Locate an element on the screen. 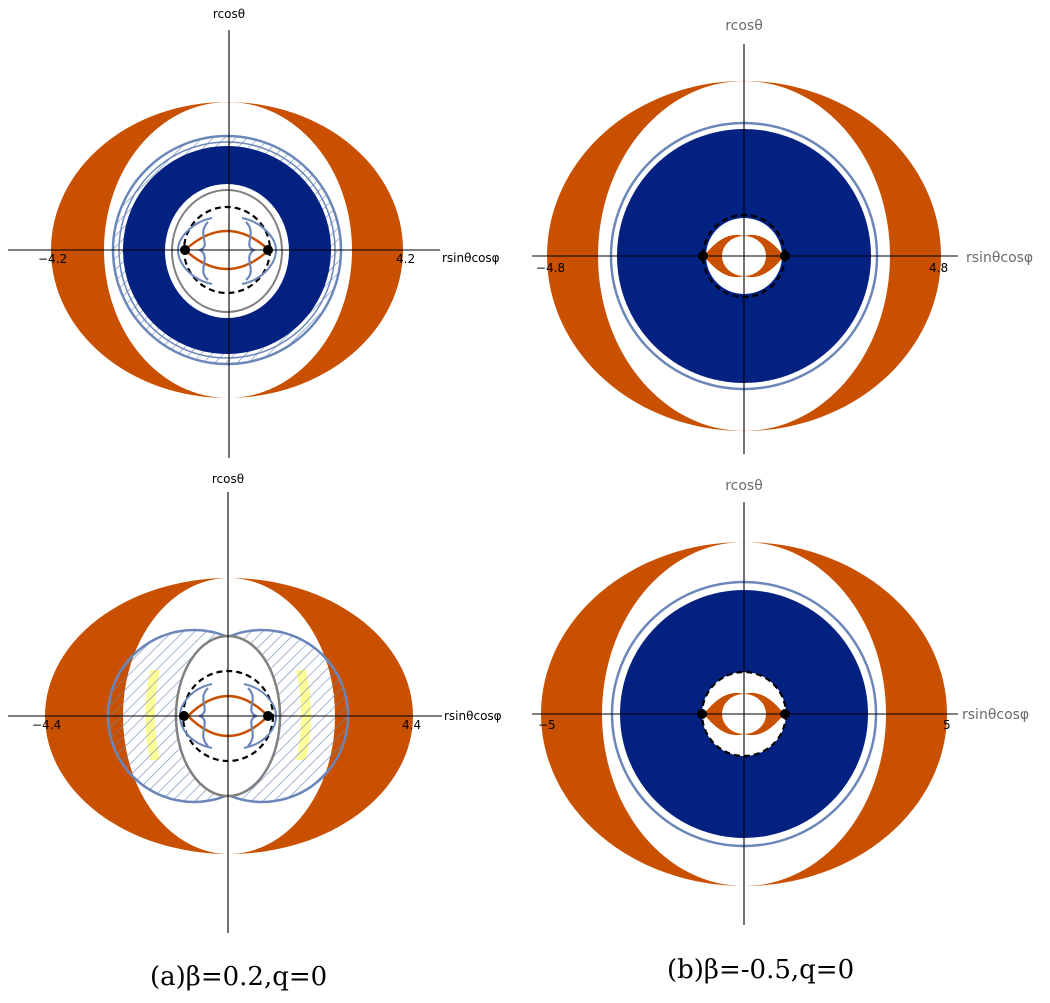 Image resolution: width=1050 pixels, height=1003 pixels. inner-white-hole is located at coordinates (227, 251).